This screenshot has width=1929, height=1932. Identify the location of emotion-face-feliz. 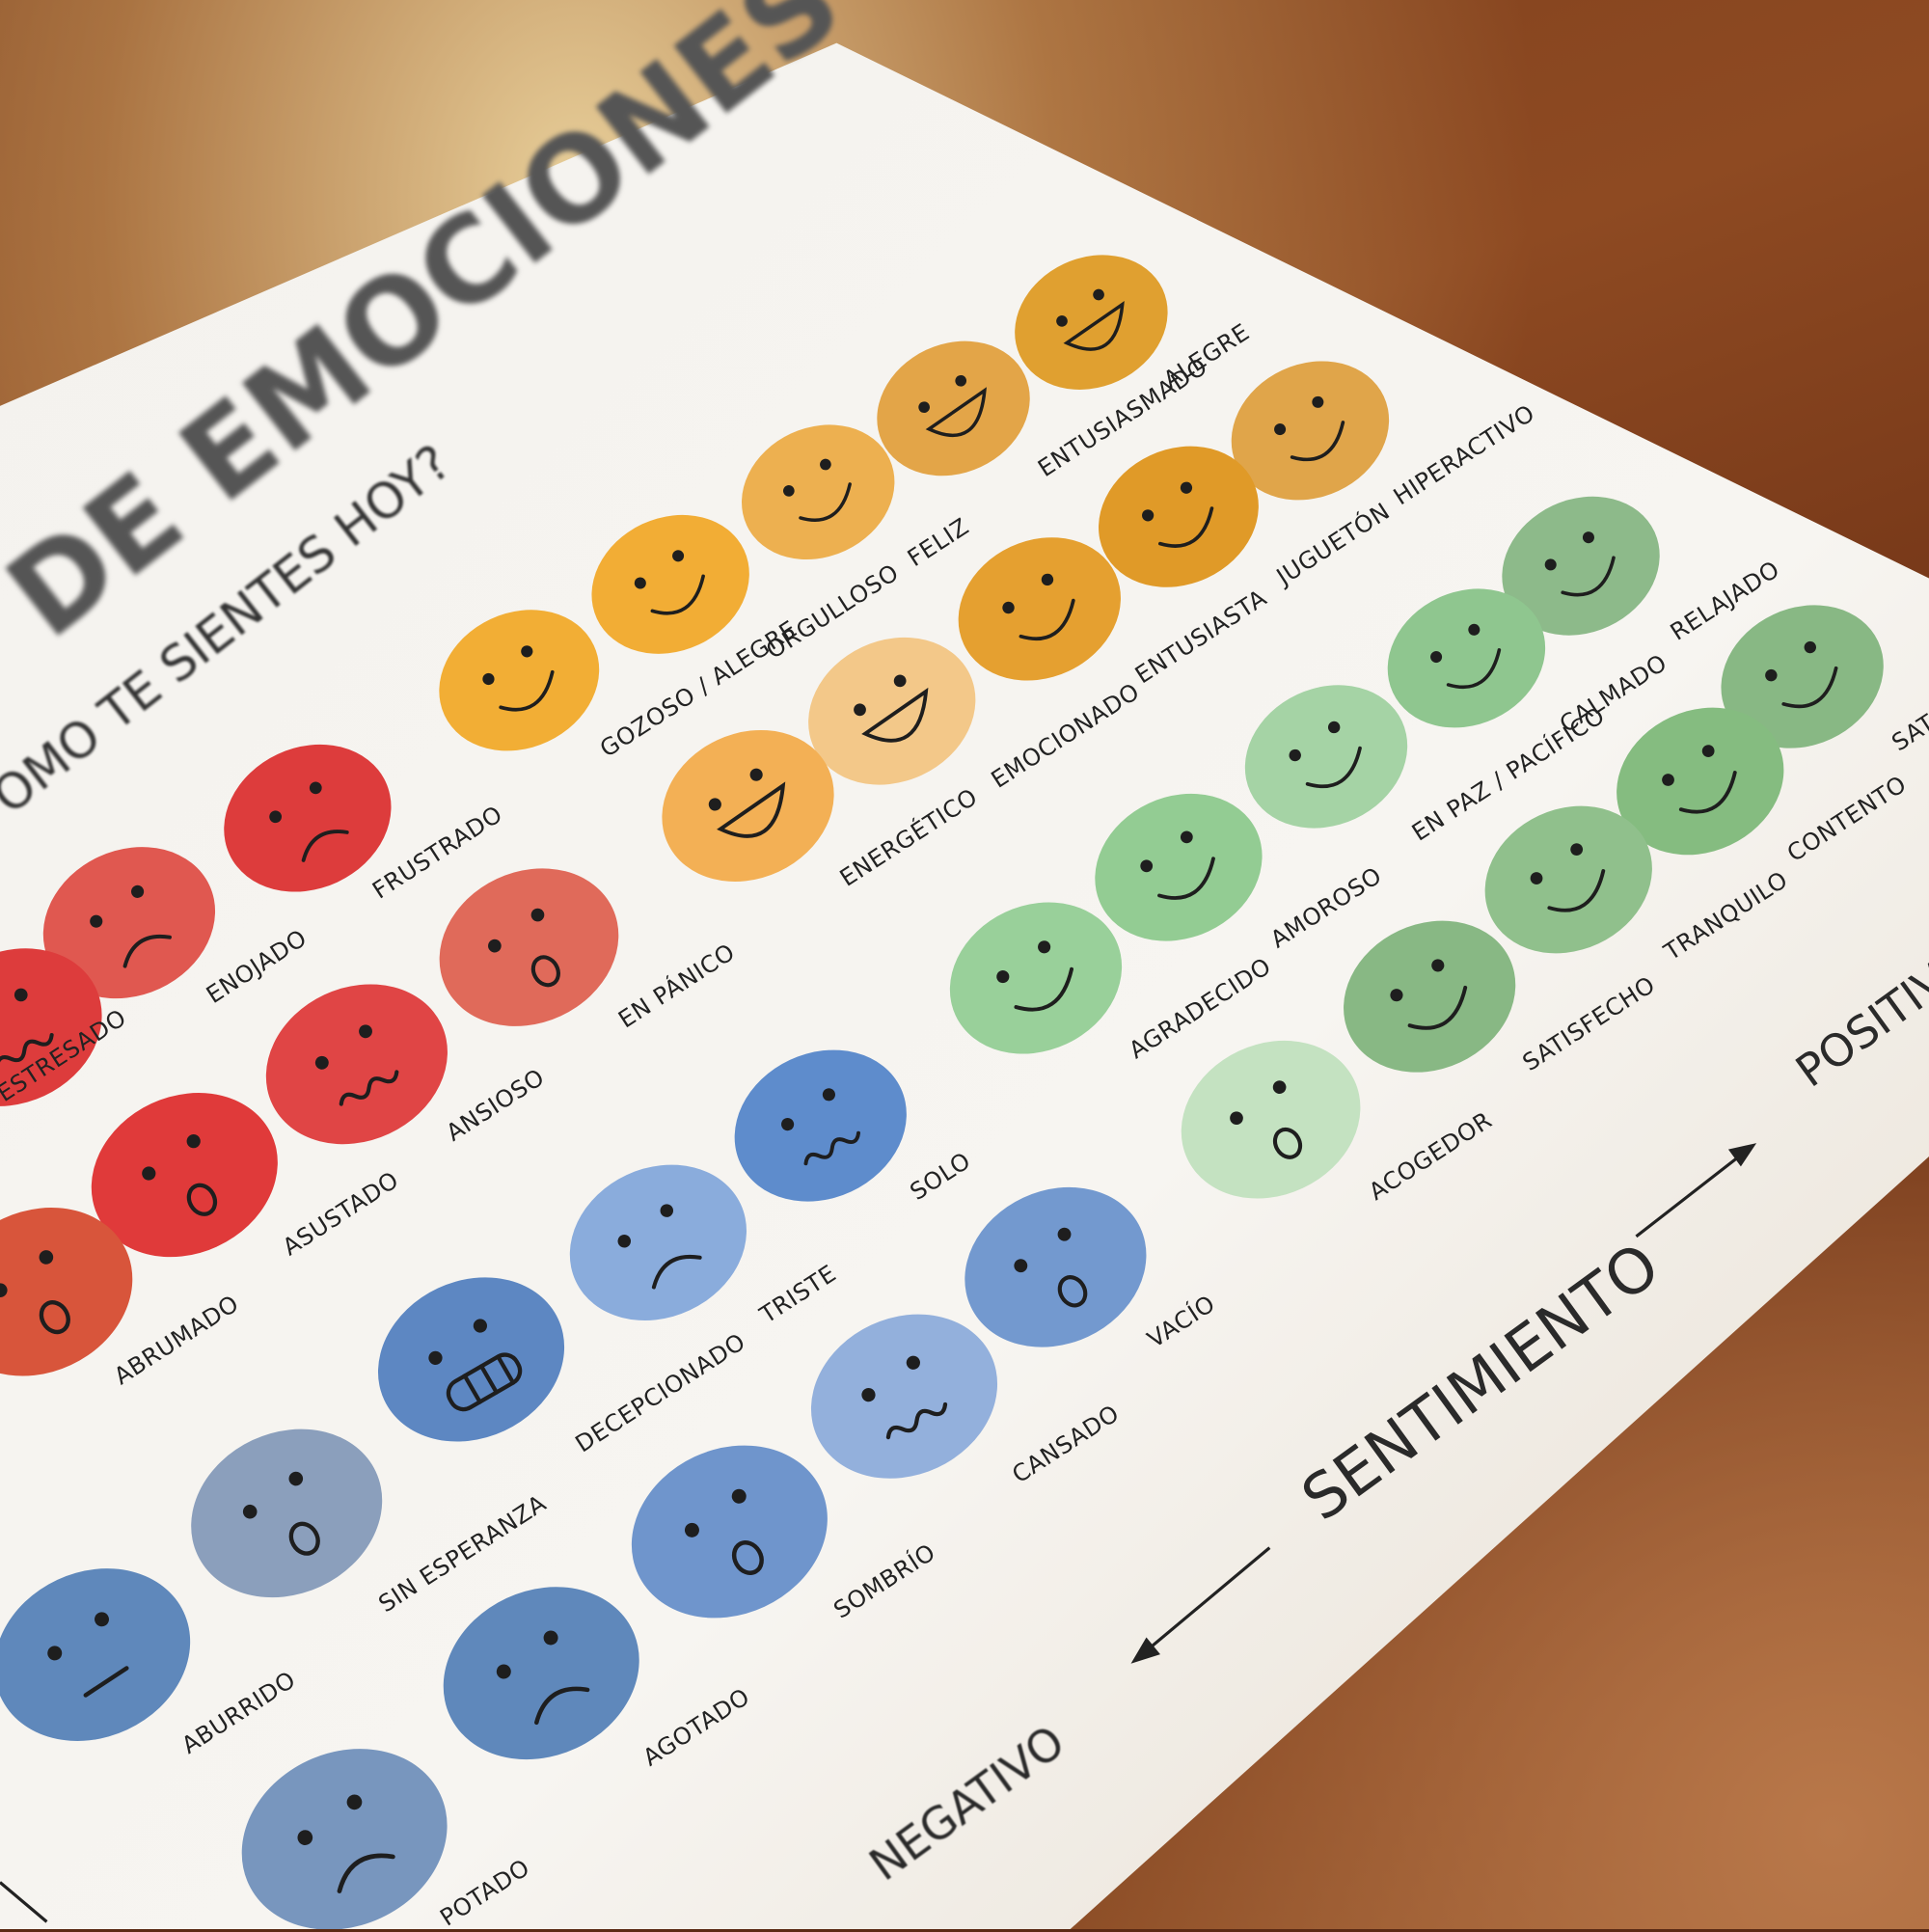
(818, 491).